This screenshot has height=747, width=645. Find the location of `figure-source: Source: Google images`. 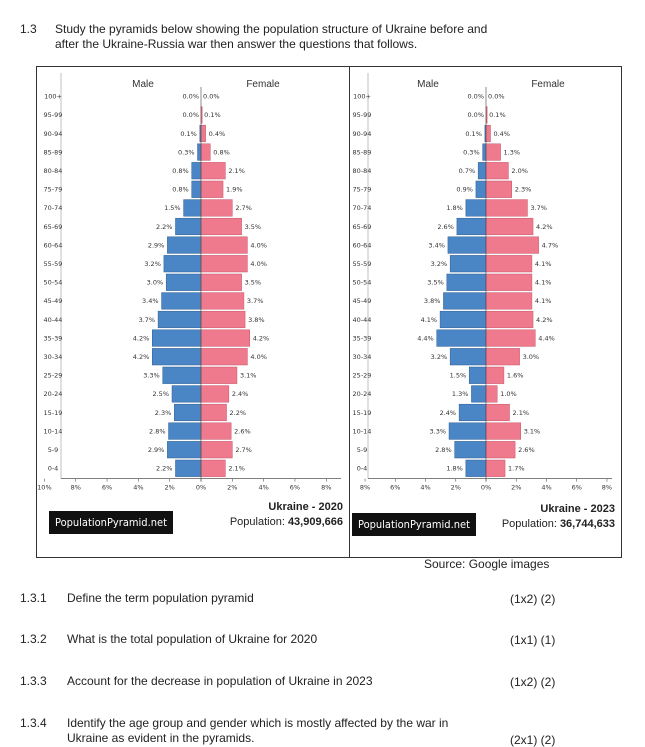

figure-source: Source: Google images is located at coordinates (487, 564).